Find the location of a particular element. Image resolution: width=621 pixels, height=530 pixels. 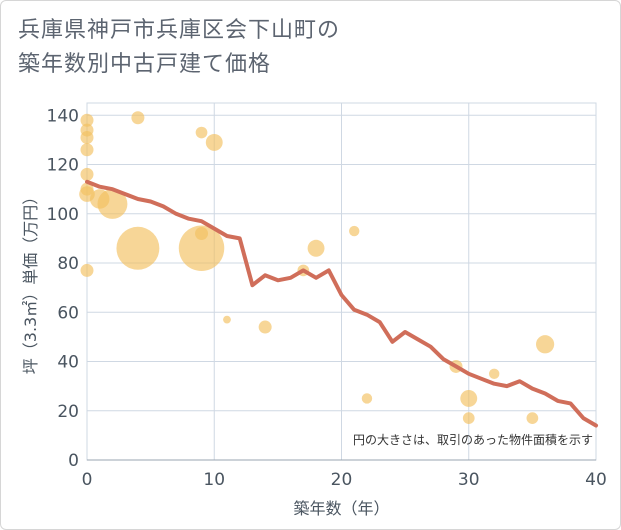

x-tick-label: 40 is located at coordinates (596, 480).